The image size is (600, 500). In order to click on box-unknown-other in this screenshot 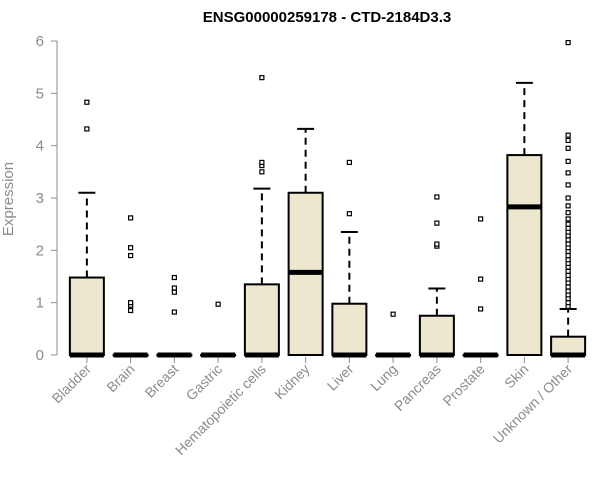, I will do `click(568, 198)`.